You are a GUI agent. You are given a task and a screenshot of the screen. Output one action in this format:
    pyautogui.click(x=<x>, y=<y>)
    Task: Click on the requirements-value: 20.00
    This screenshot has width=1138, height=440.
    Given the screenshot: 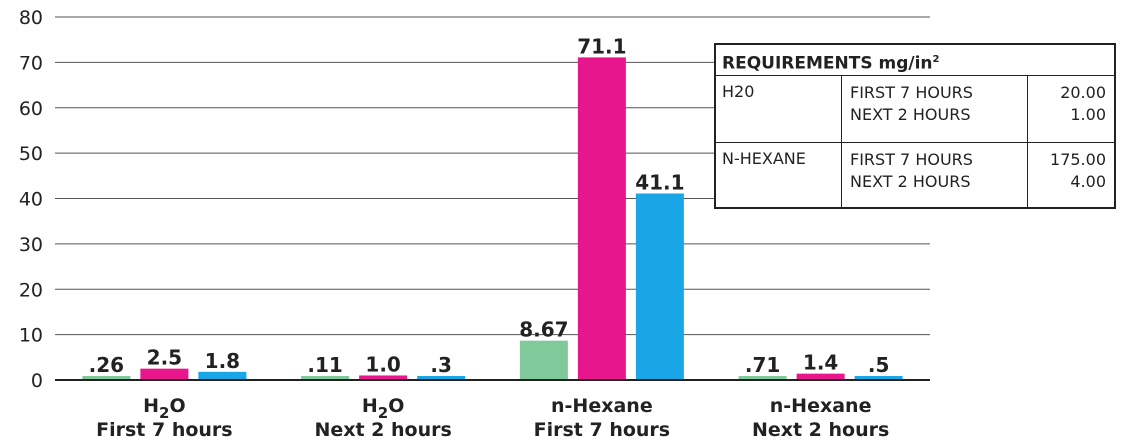 What is the action you would take?
    pyautogui.click(x=1083, y=92)
    